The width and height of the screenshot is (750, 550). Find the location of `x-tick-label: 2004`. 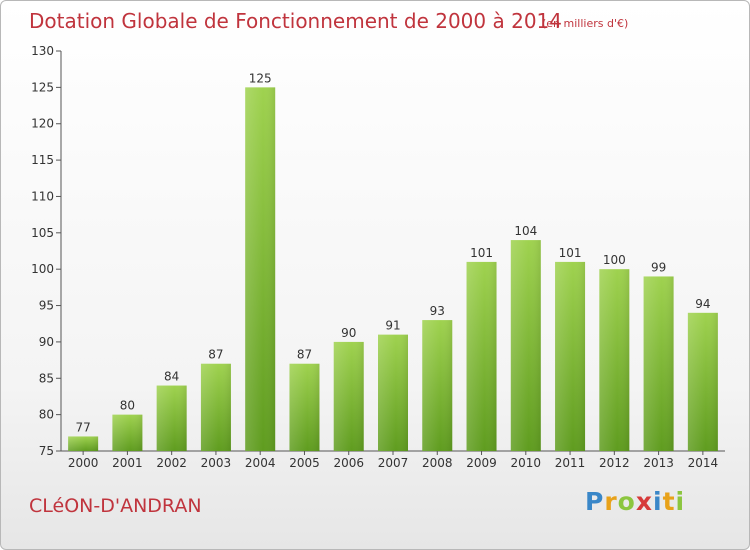

x-tick-label: 2004 is located at coordinates (260, 463).